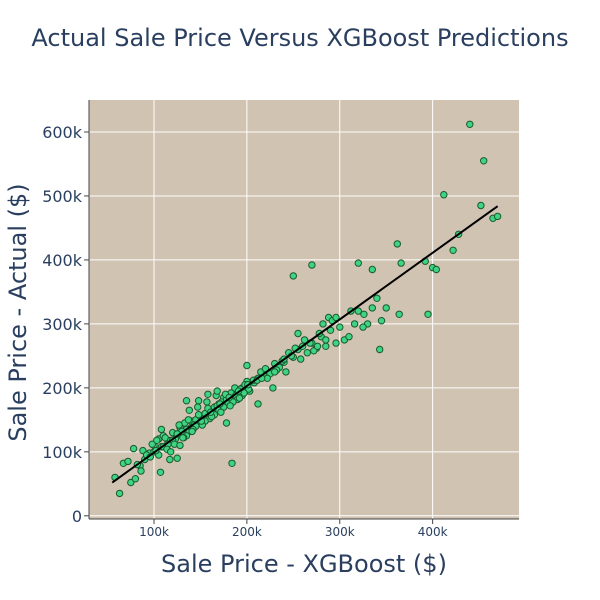 This screenshot has width=600, height=600. What do you see at coordinates (77, 516) in the screenshot?
I see `y-tick-label: 0` at bounding box center [77, 516].